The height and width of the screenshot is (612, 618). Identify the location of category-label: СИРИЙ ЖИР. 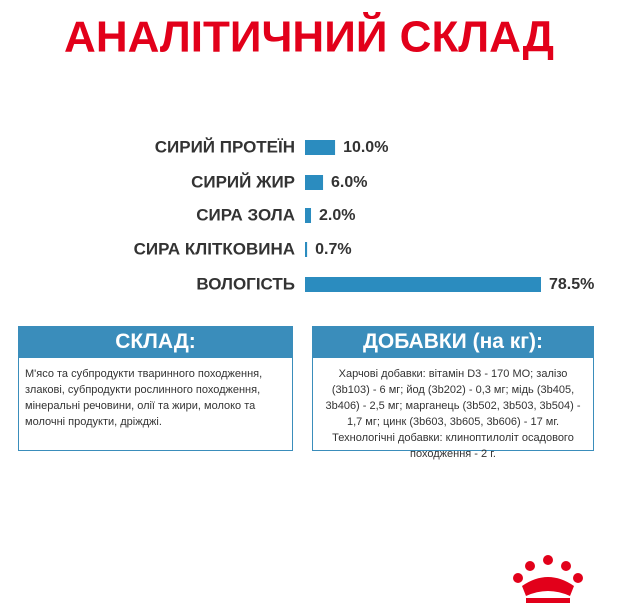
(243, 181).